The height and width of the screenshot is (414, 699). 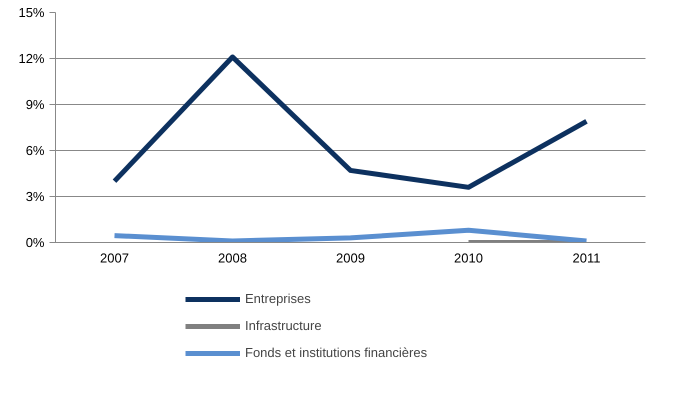 What do you see at coordinates (31, 12) in the screenshot?
I see `y-tick-label: 15%` at bounding box center [31, 12].